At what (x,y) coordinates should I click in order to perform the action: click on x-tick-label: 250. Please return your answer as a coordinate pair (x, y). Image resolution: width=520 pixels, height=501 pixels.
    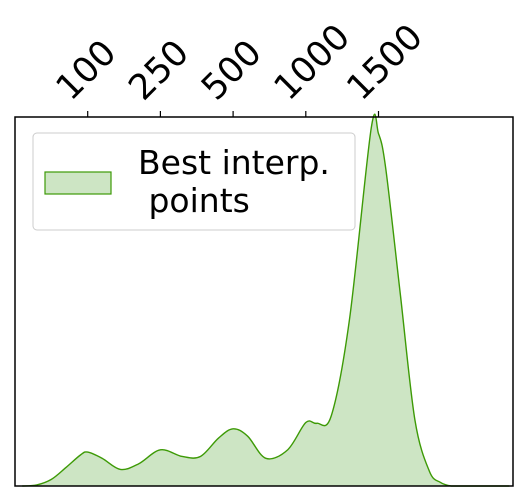
    Looking at the image, I should click on (159, 71).